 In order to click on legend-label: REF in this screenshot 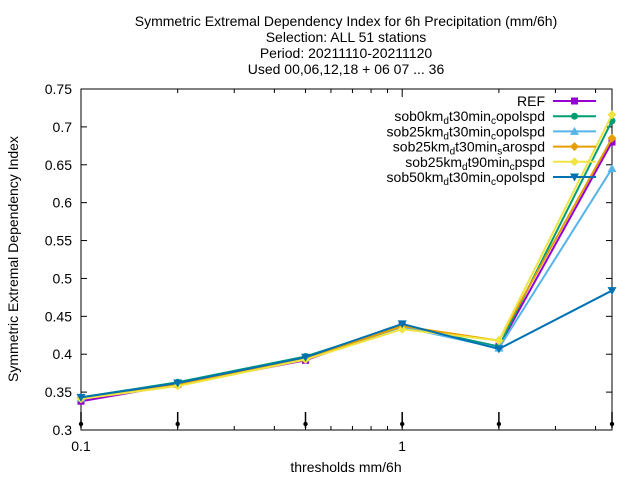, I will do `click(531, 101)`.